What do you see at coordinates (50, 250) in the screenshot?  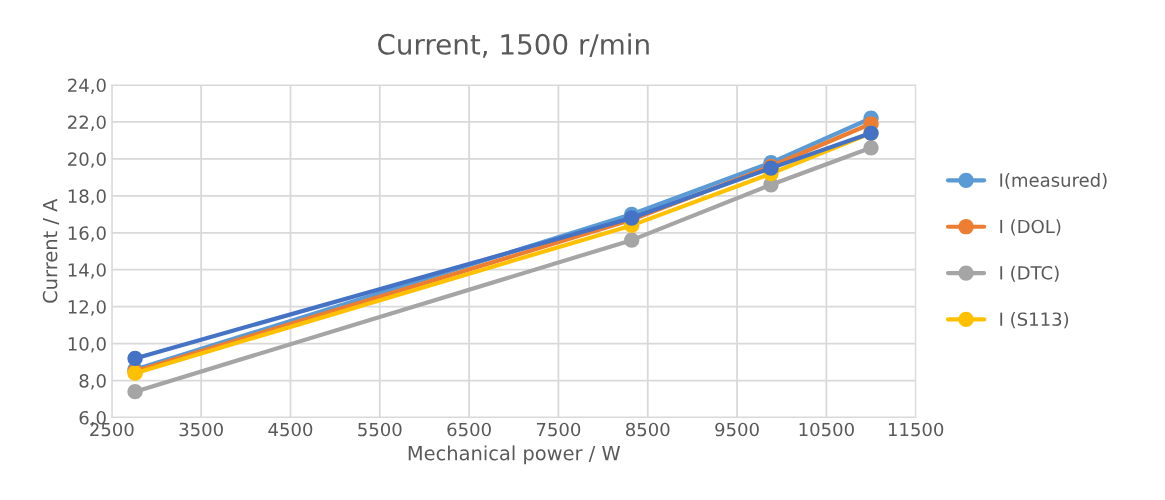 I see `y-axis-title: Current / A` at bounding box center [50, 250].